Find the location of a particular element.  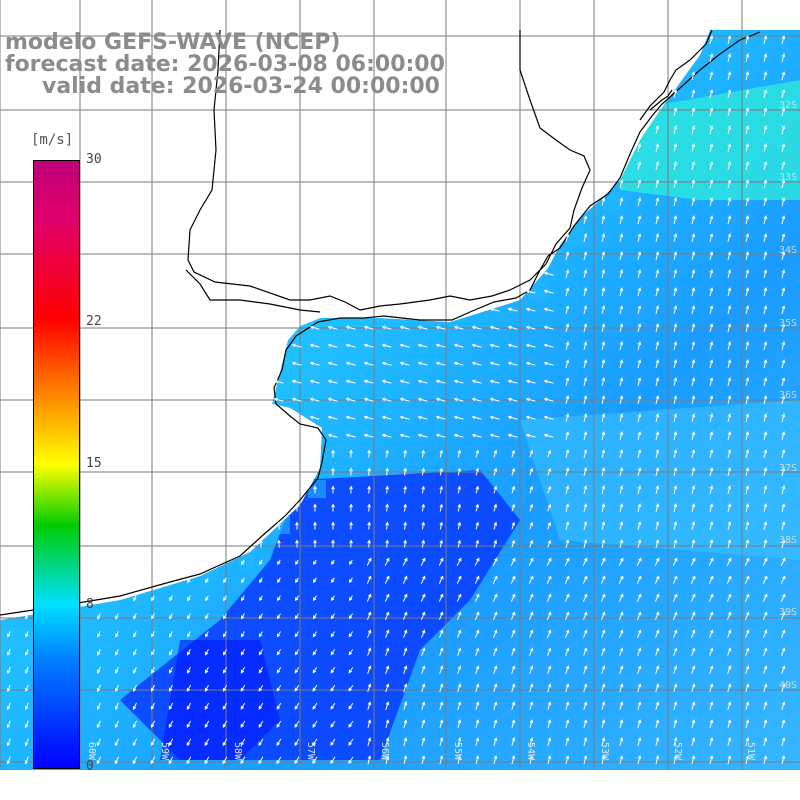

valid-date: valid date: 2026-03-24 00:00:00 is located at coordinates (241, 86).